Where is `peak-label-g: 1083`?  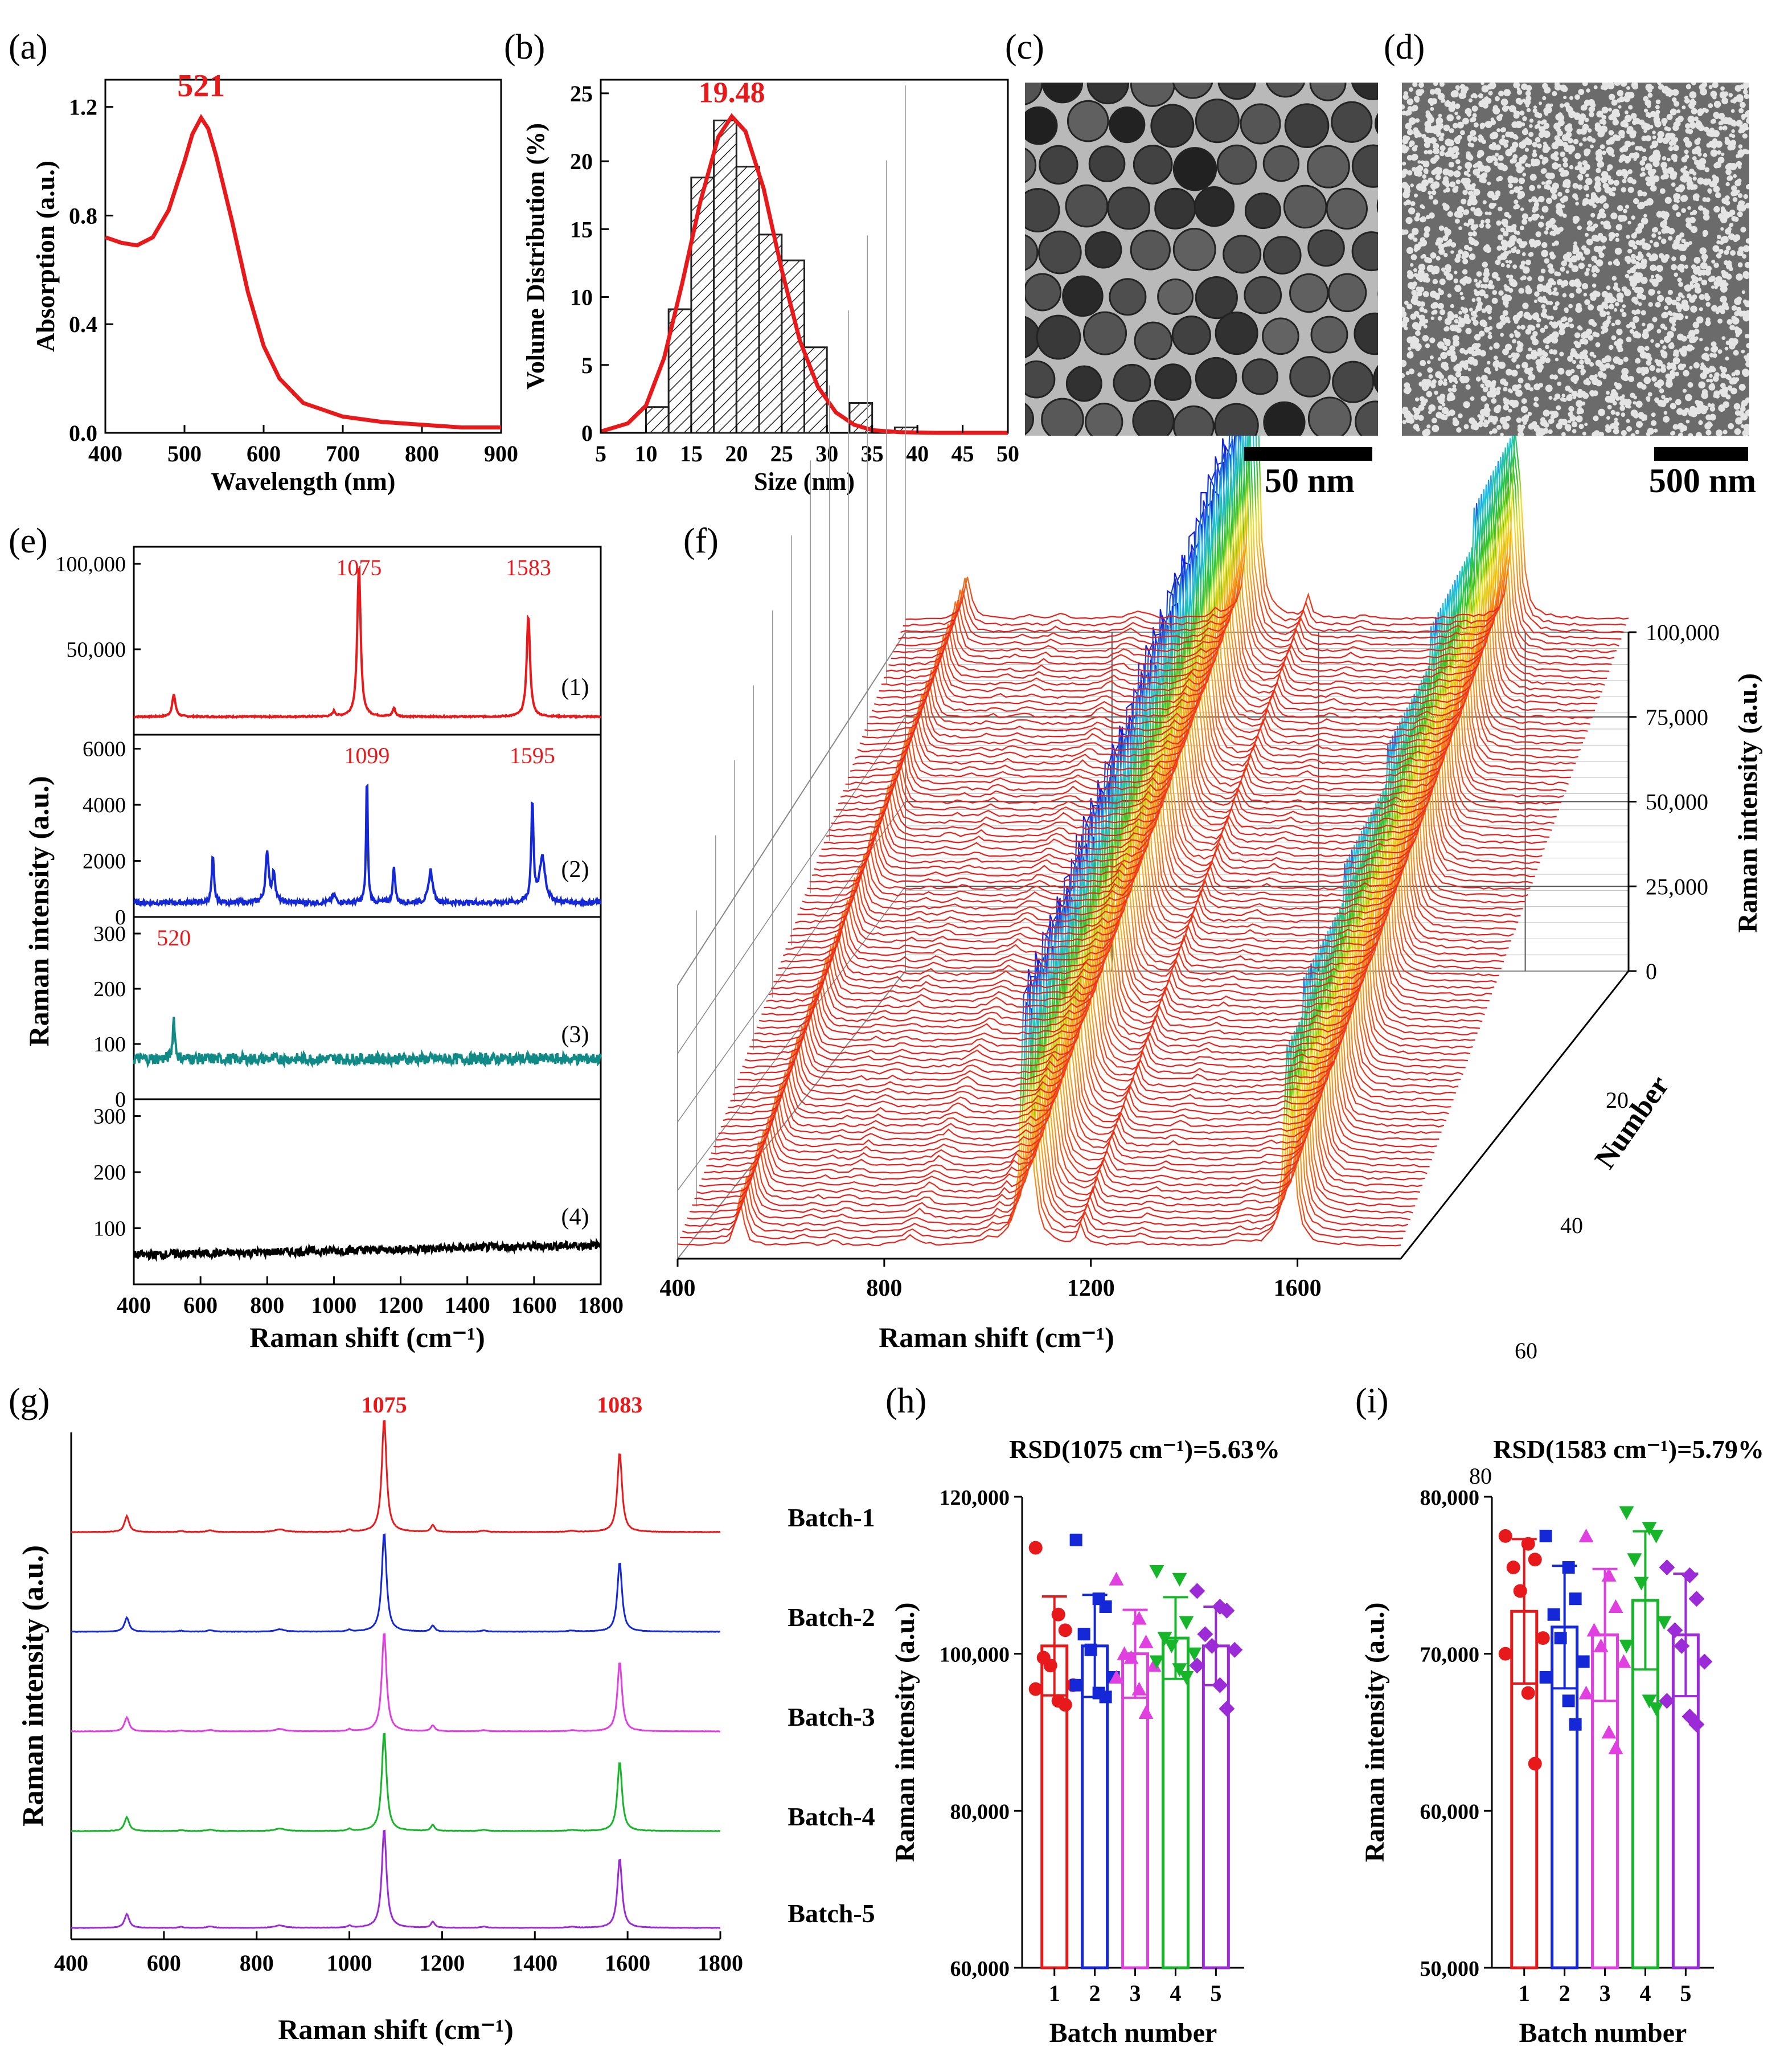 peak-label-g: 1083 is located at coordinates (619, 1405).